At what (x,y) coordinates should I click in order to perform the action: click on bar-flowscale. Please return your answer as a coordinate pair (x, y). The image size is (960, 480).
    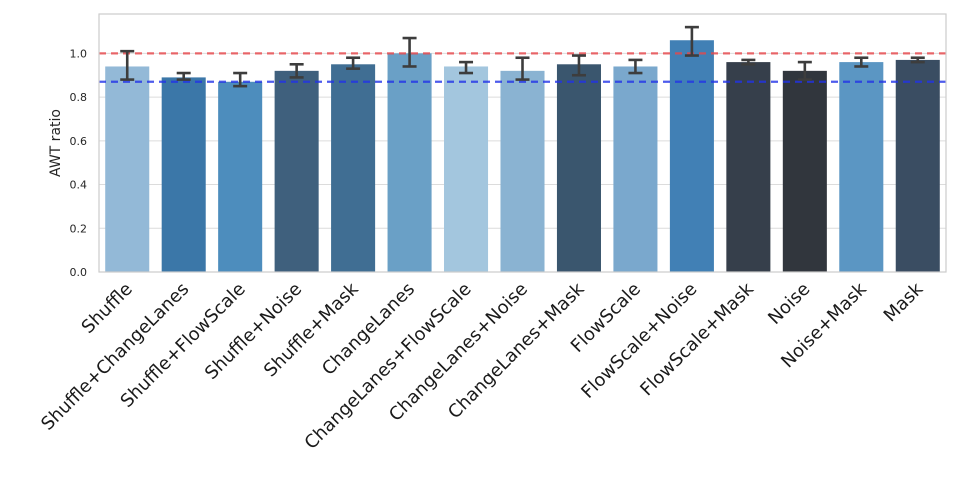
    Looking at the image, I should click on (635, 169).